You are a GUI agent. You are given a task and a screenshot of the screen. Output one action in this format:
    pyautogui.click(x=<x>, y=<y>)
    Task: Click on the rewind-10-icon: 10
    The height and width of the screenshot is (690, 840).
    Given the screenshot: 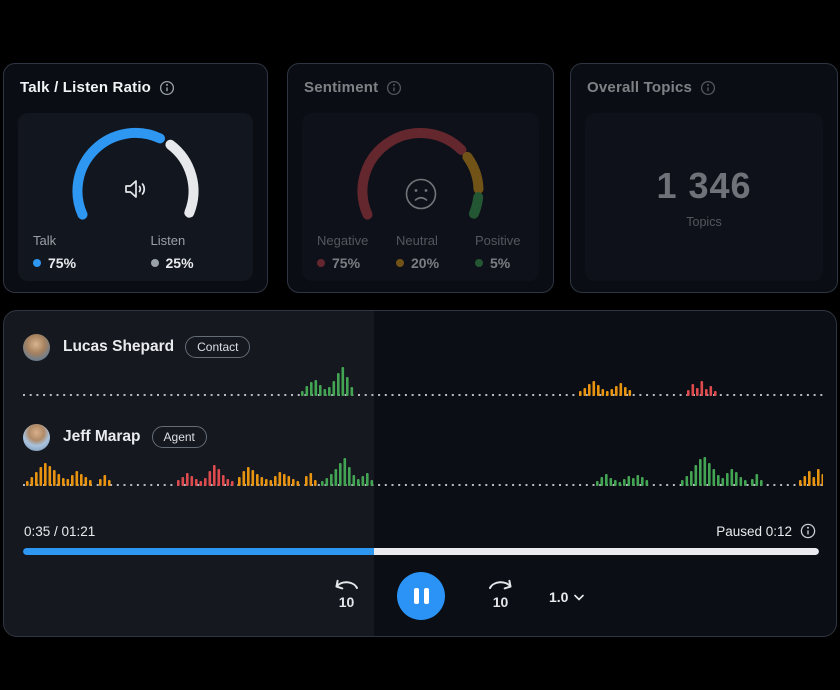 What is the action you would take?
    pyautogui.click(x=346, y=594)
    